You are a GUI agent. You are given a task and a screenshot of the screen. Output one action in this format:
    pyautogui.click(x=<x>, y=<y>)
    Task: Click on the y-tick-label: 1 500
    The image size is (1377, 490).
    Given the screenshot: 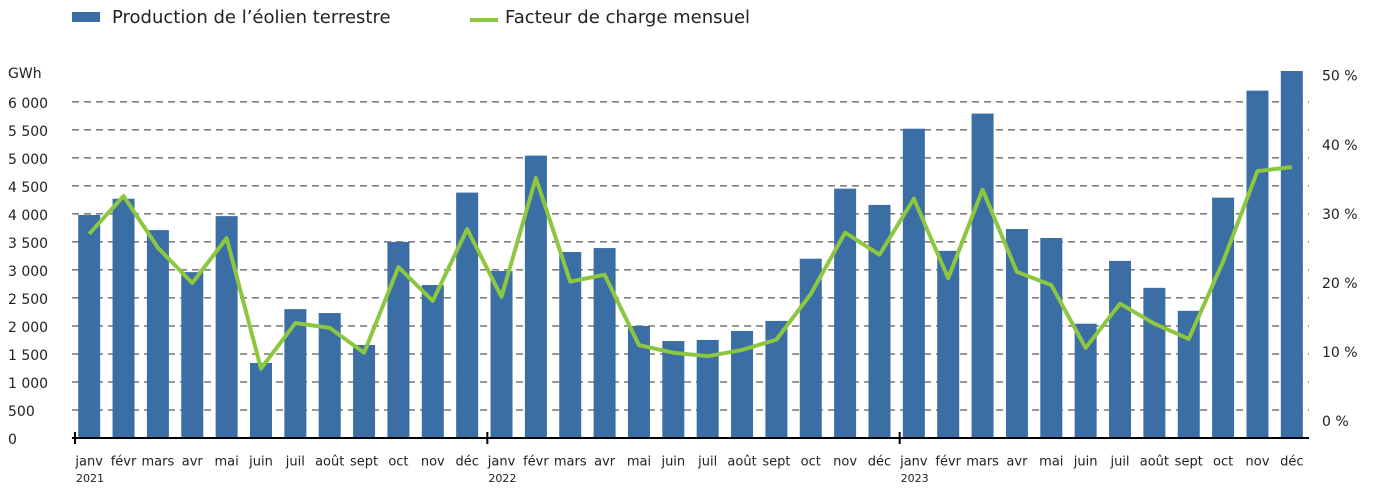 What is the action you would take?
    pyautogui.click(x=28, y=356)
    